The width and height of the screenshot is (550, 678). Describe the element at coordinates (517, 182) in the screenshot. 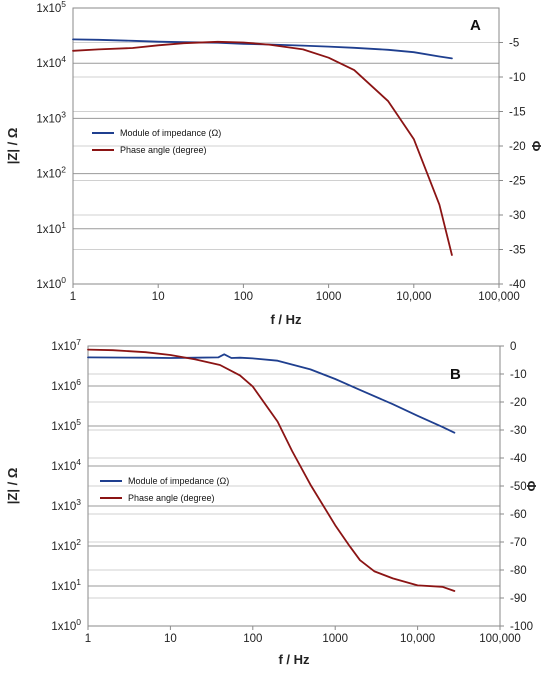

I see `y-right-tick-label: -25` at that location.